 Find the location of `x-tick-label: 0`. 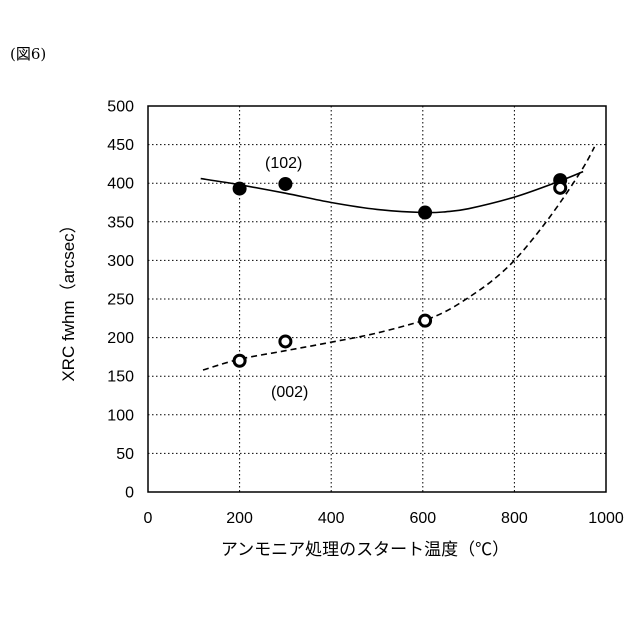

x-tick-label: 0 is located at coordinates (148, 518).